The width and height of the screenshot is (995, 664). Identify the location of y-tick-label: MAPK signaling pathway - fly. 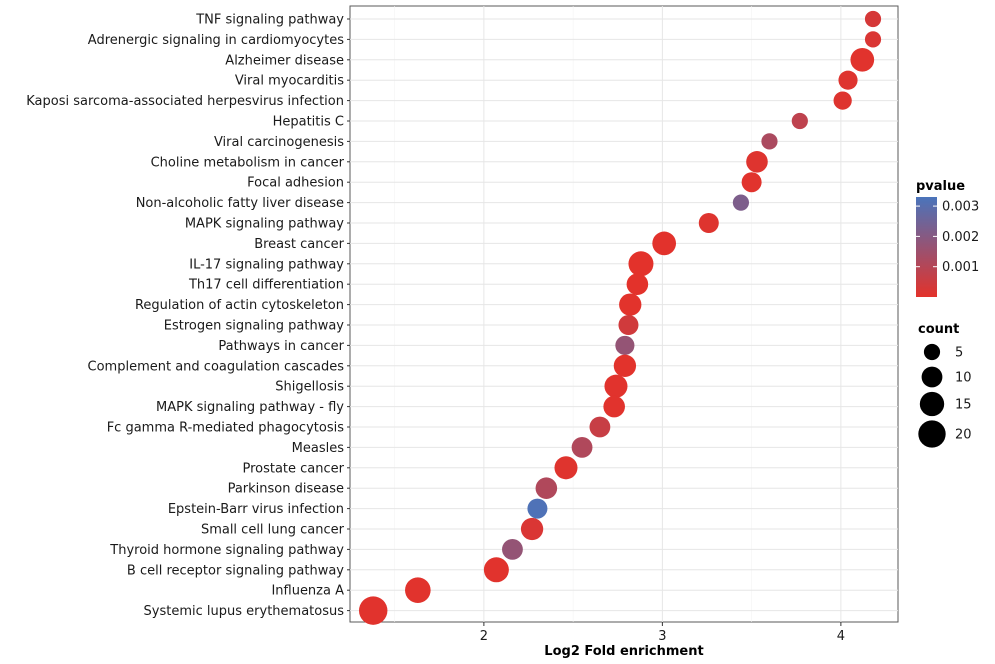
(250, 407).